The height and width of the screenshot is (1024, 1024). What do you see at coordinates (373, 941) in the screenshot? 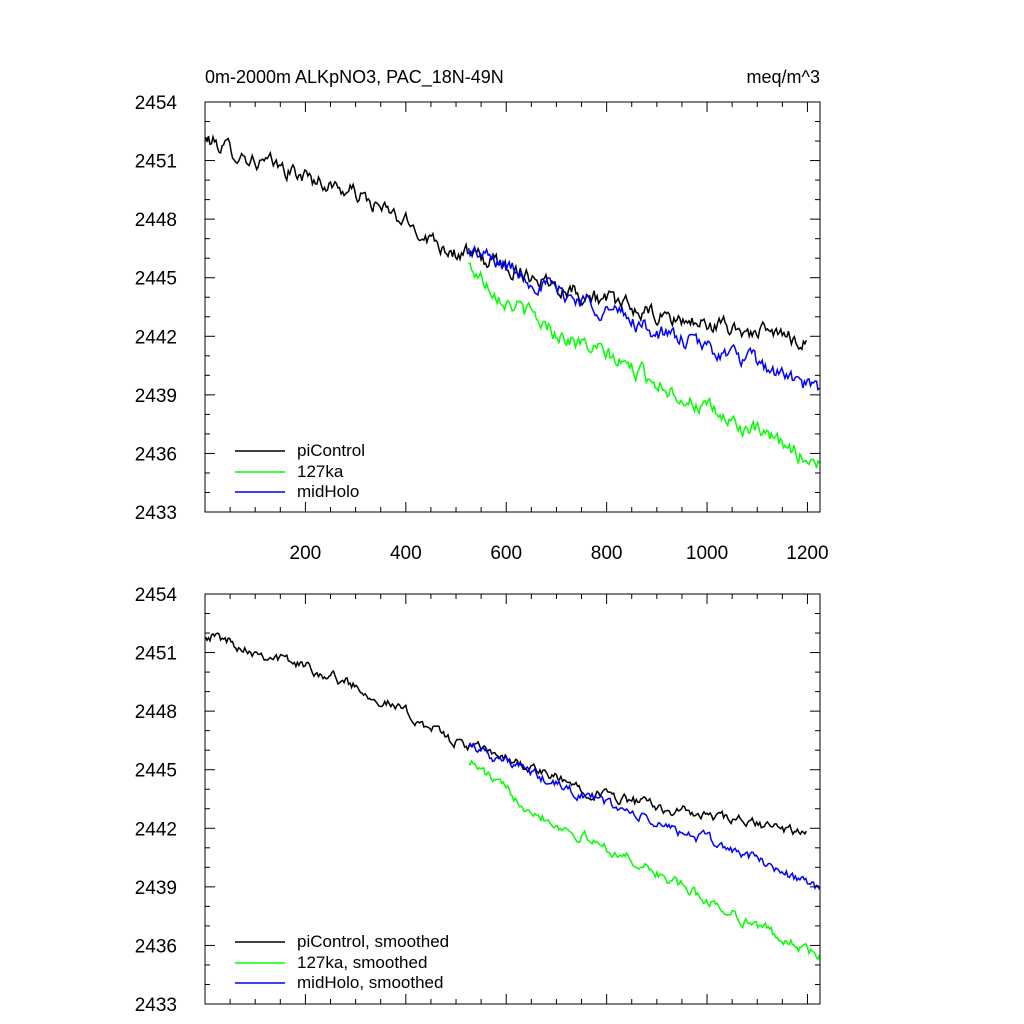
I see `legend-label-picontrol-smoothed: piControl, smoothed` at bounding box center [373, 941].